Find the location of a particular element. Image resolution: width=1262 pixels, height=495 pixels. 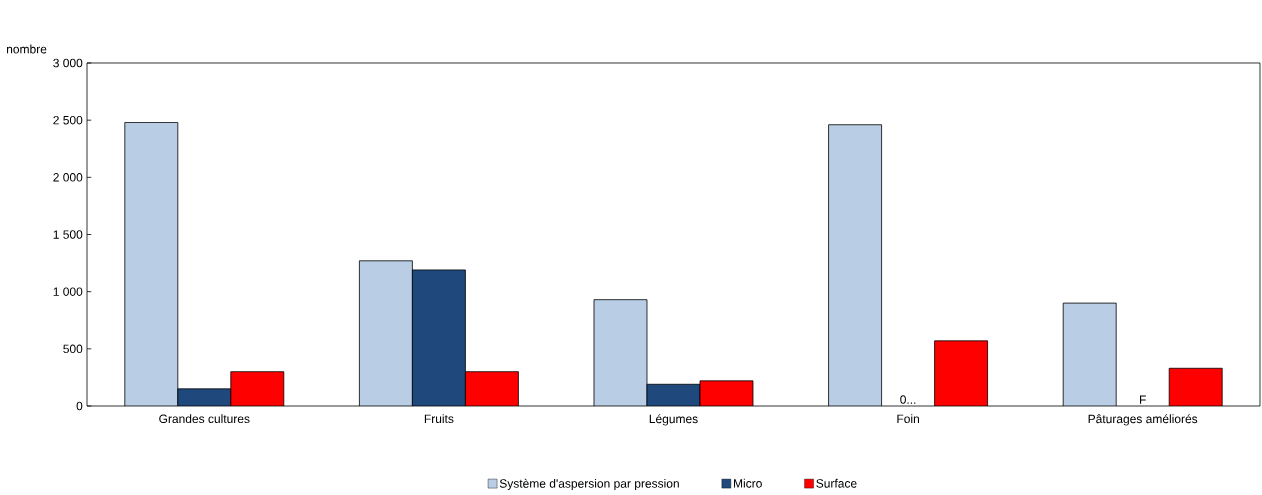

x-tick-label: Foin is located at coordinates (908, 419).